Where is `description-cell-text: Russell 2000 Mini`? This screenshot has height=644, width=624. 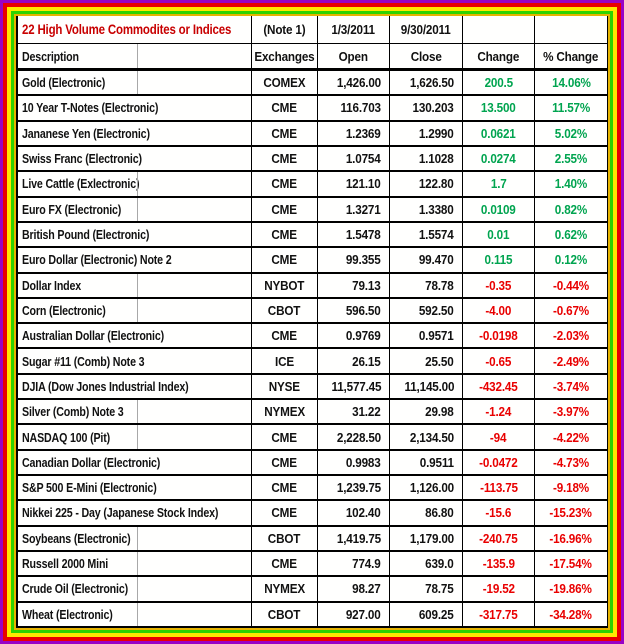 description-cell-text: Russell 2000 Mini is located at coordinates (65, 564).